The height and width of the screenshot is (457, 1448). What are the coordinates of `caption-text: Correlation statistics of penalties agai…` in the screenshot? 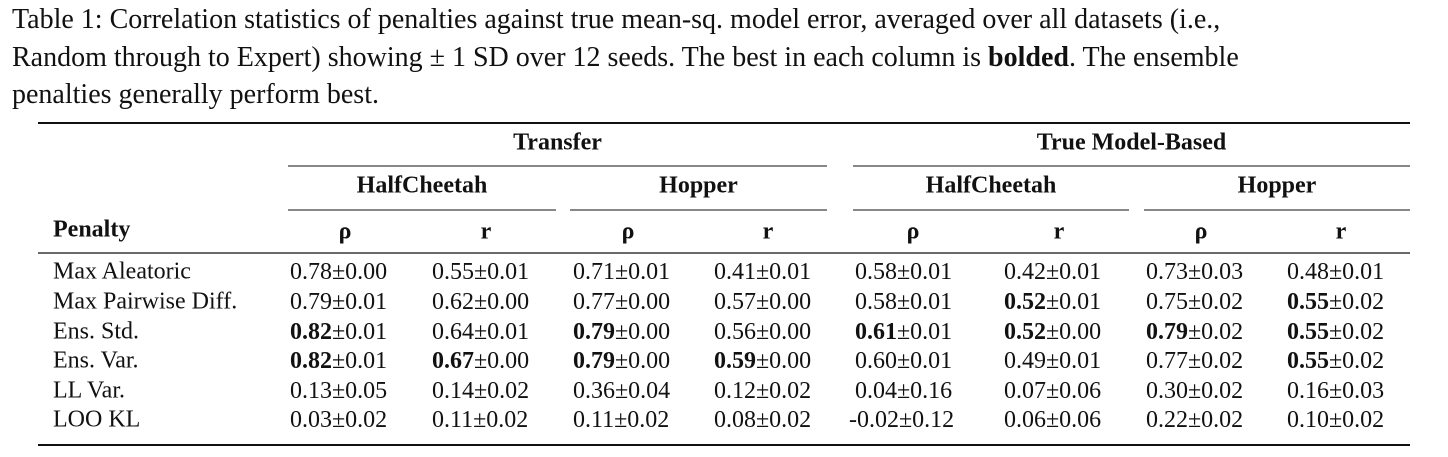 It's located at (665, 19).